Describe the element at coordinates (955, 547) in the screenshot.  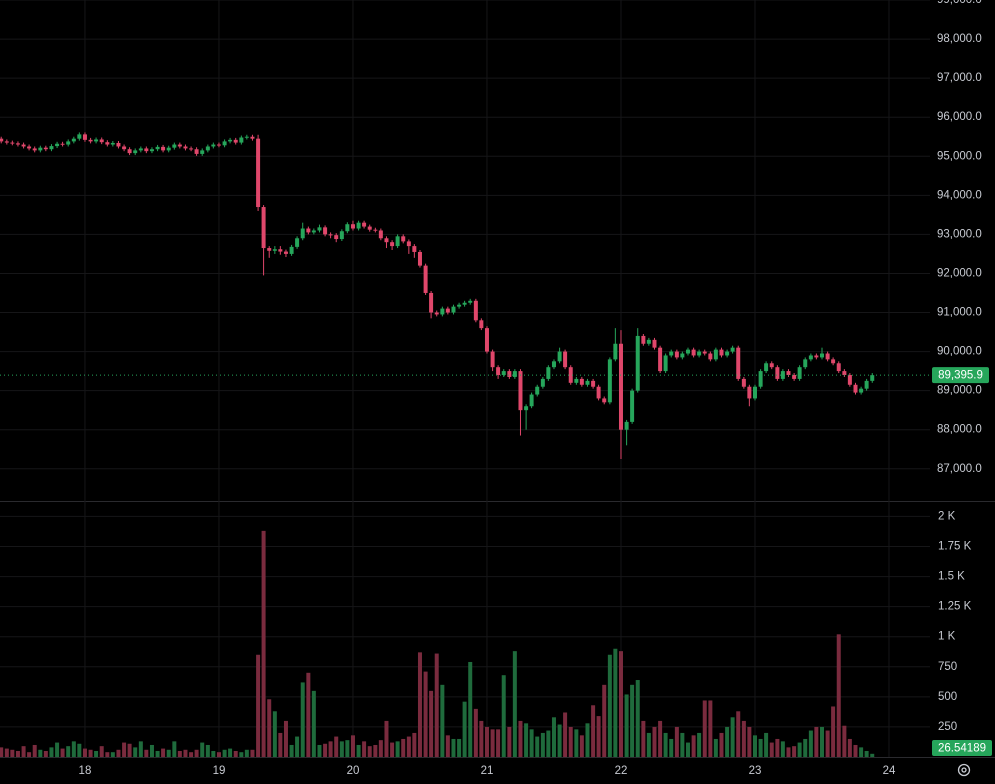
I see `volume-tick-label: 1.75 K` at that location.